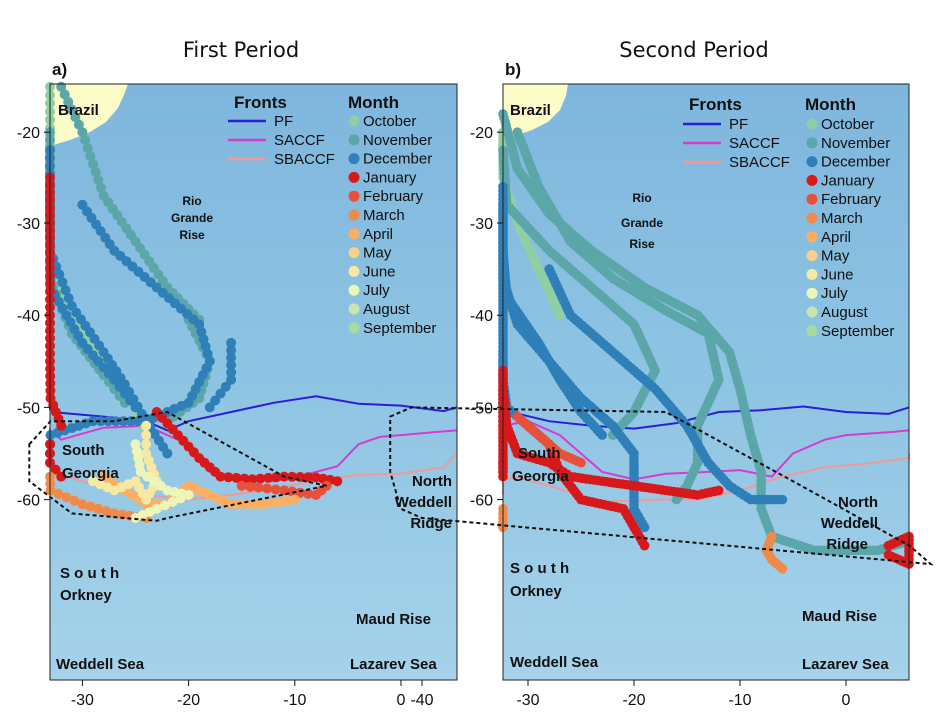 The image size is (944, 720). I want to click on x-tick-label: -20, so click(188, 700).